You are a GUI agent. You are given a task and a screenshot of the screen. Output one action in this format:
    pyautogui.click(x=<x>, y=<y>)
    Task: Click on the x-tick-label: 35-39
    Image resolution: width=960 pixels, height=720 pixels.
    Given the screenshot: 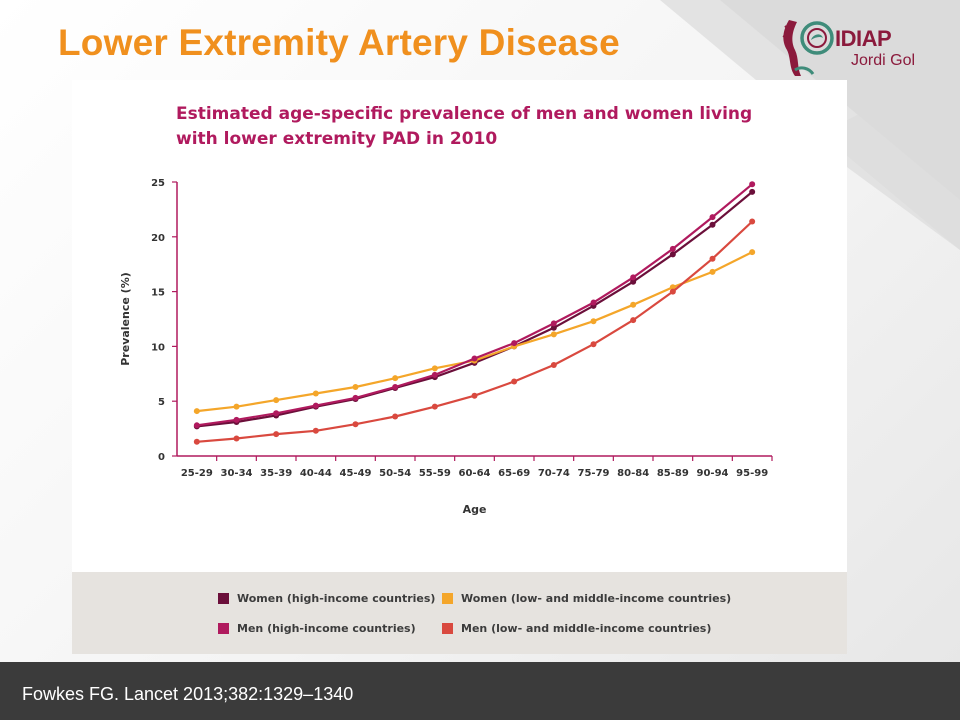 What is the action you would take?
    pyautogui.click(x=276, y=473)
    